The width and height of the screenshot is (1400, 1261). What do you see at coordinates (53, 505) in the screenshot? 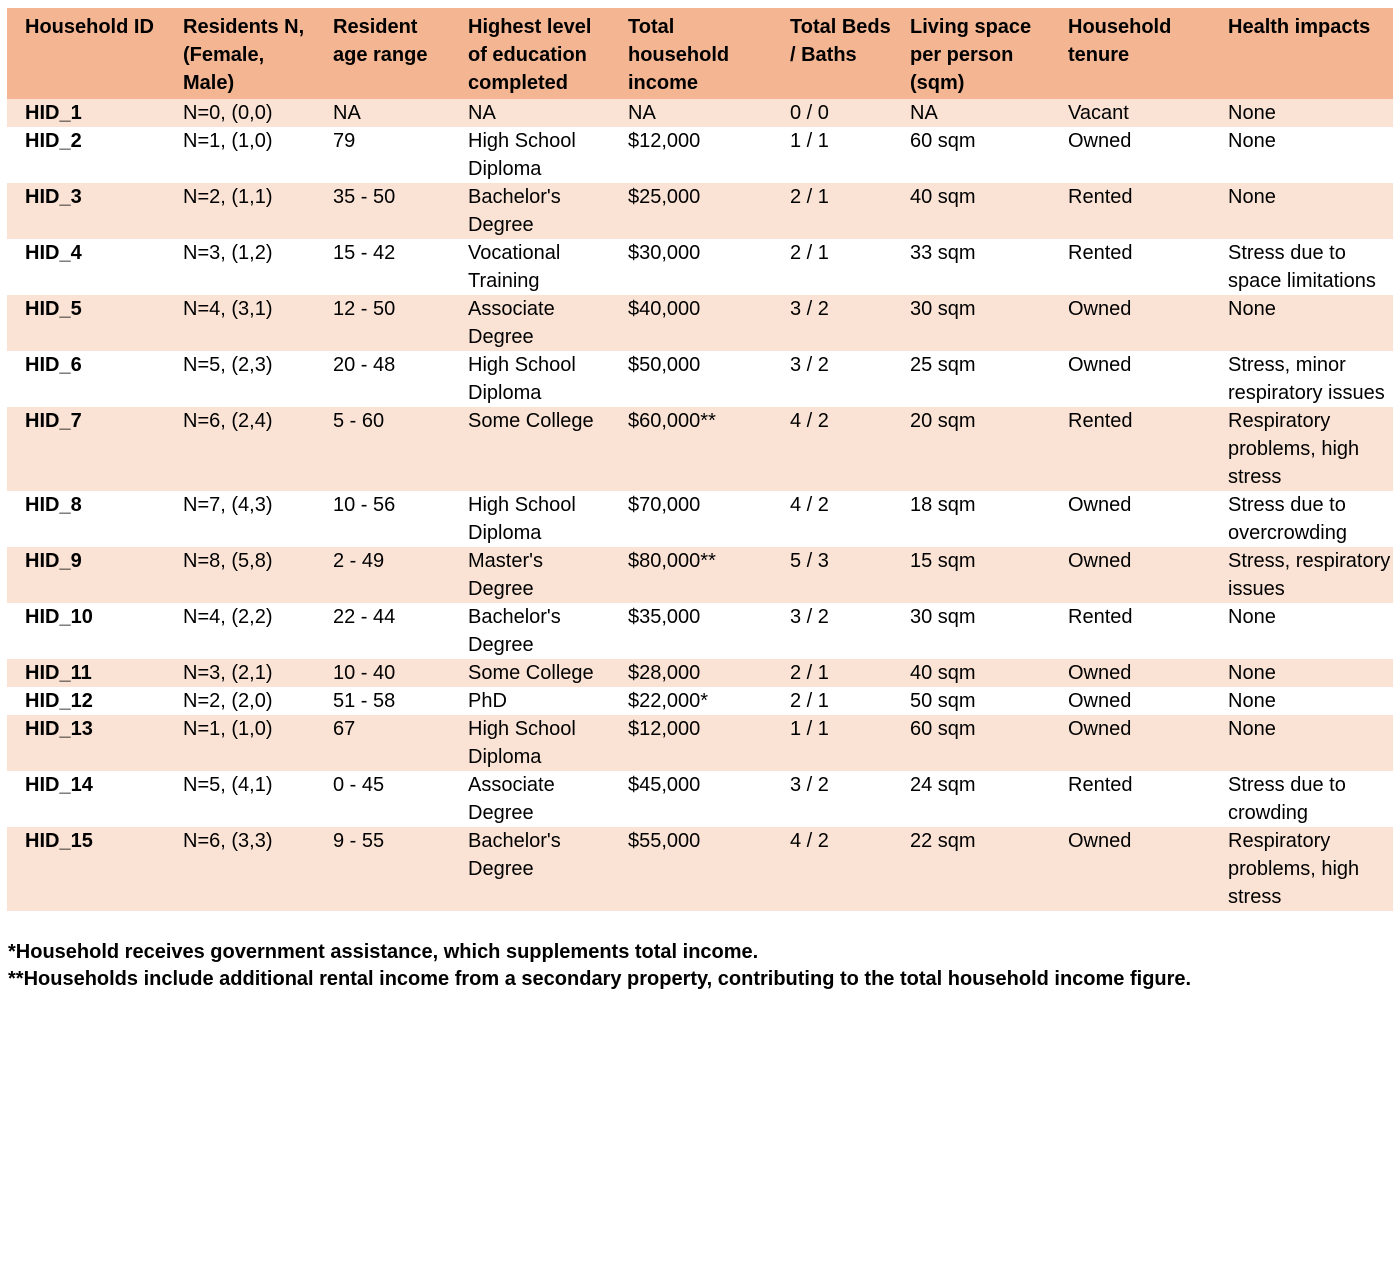
I see `cell-household-id: HID_8` at bounding box center [53, 505].